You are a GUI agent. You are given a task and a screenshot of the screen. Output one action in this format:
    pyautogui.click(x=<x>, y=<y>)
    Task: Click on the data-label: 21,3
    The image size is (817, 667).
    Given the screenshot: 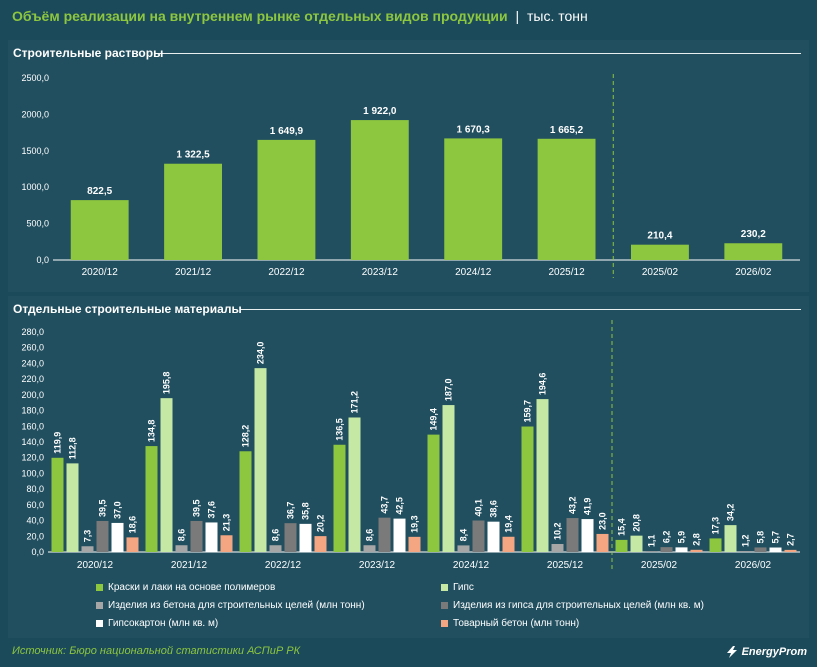 What is the action you would take?
    pyautogui.click(x=227, y=523)
    